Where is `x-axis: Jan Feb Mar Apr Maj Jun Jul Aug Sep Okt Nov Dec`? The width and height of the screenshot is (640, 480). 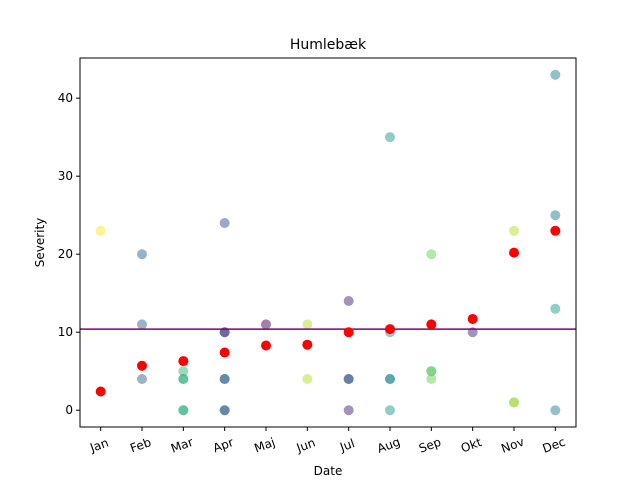
x-axis: Jan Feb Mar Apr Maj Jun Jul Aug Sep Okt Nov Dec is located at coordinates (327, 441).